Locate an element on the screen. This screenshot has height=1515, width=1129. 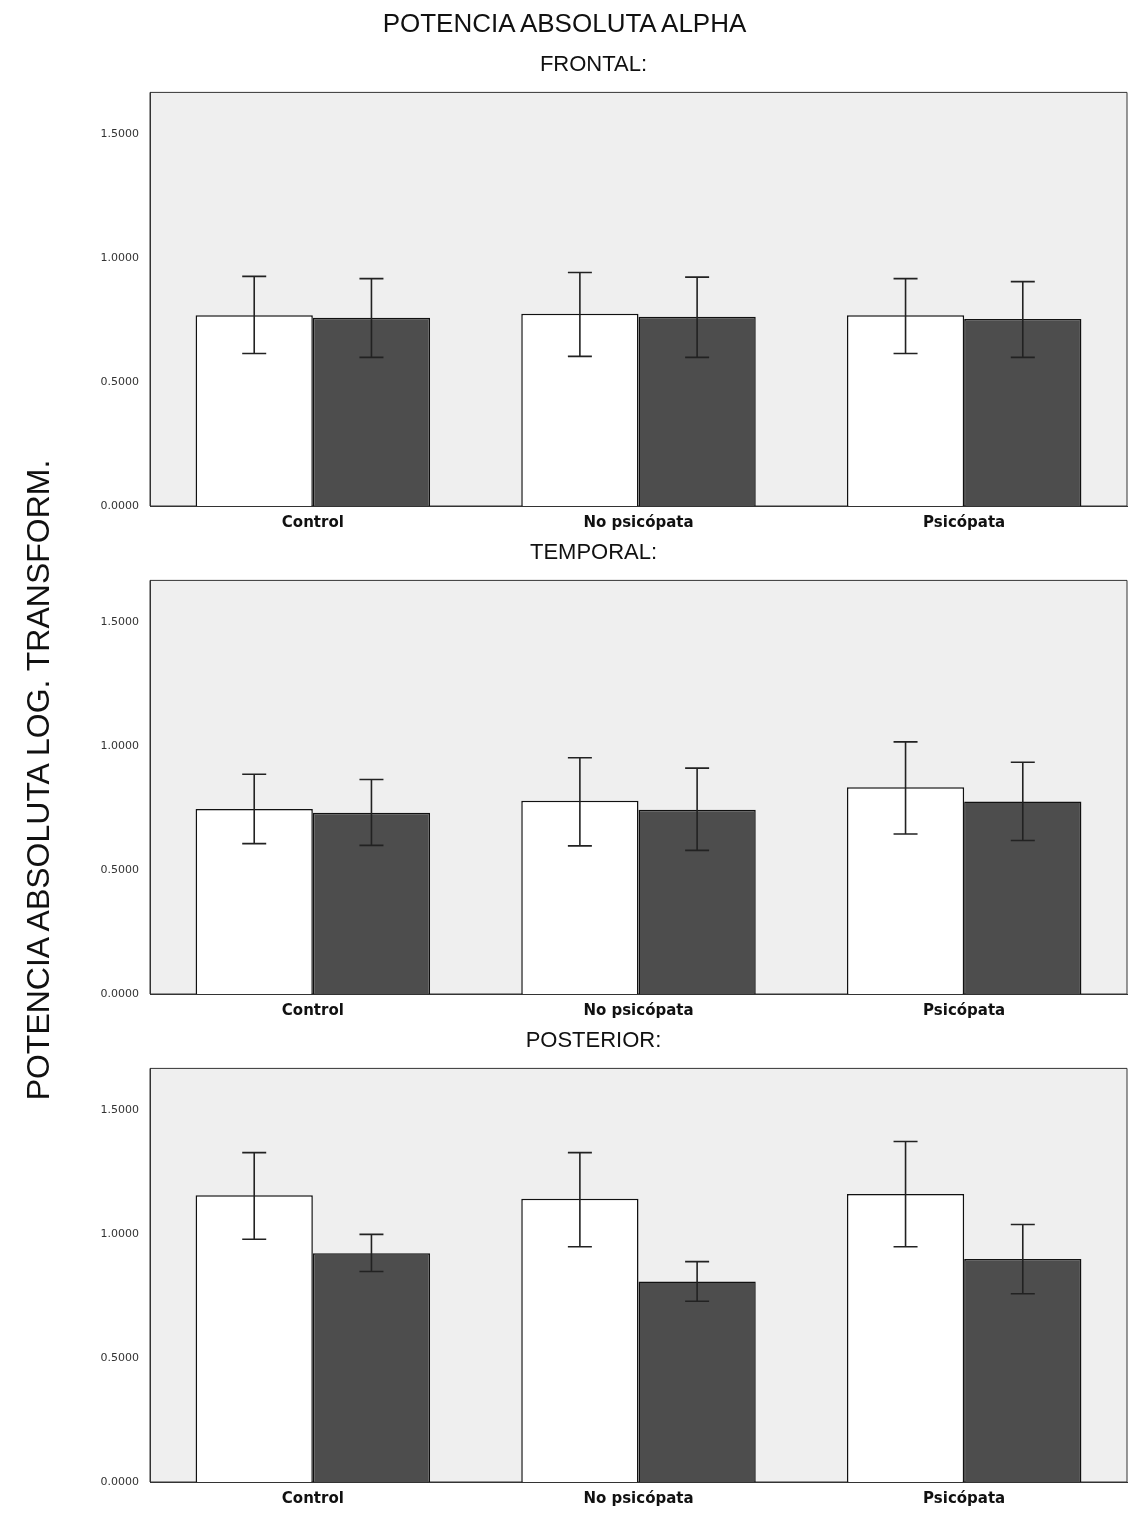
y-axis-title: POTENCIA ABSOLUTA LOG. TRANSFORM. is located at coordinates (38, 780).